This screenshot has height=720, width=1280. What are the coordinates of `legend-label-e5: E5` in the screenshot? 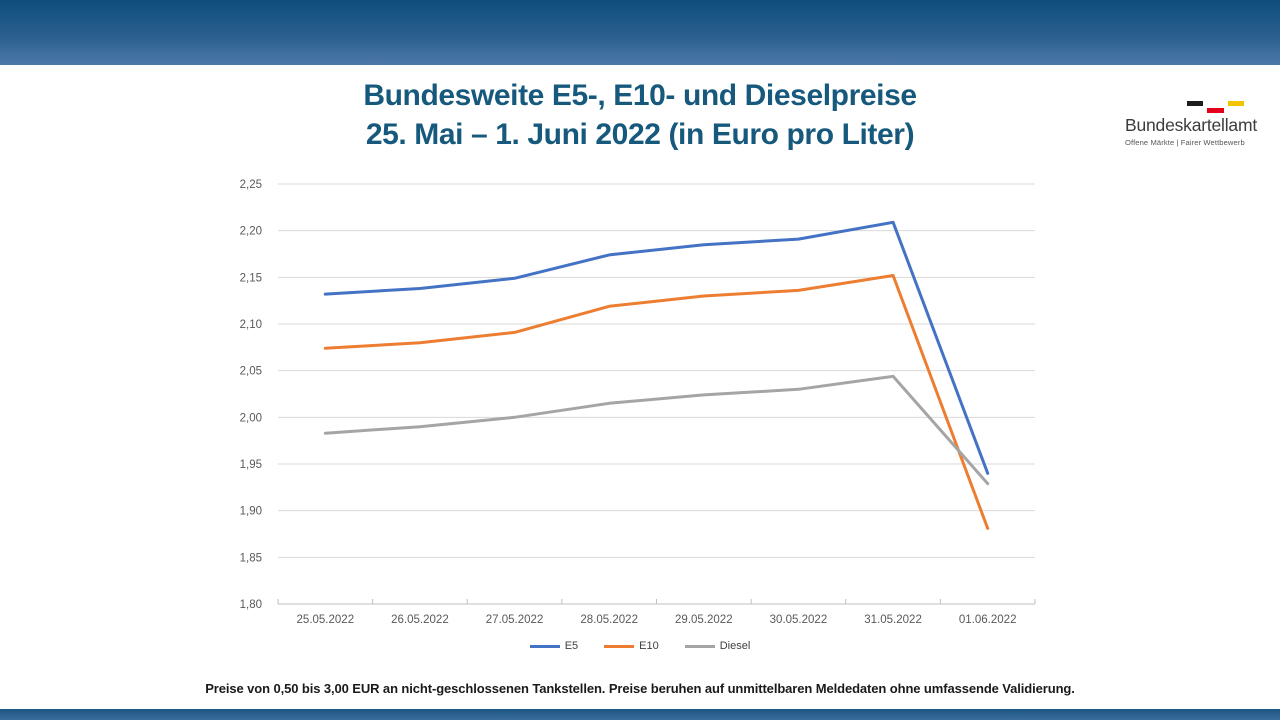 It's located at (571, 646).